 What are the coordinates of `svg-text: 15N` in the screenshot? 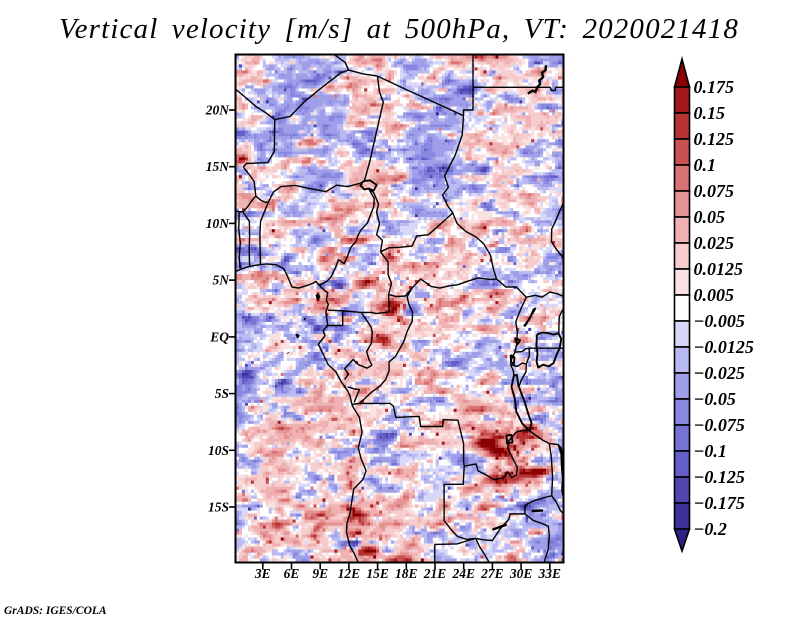 It's located at (218, 166).